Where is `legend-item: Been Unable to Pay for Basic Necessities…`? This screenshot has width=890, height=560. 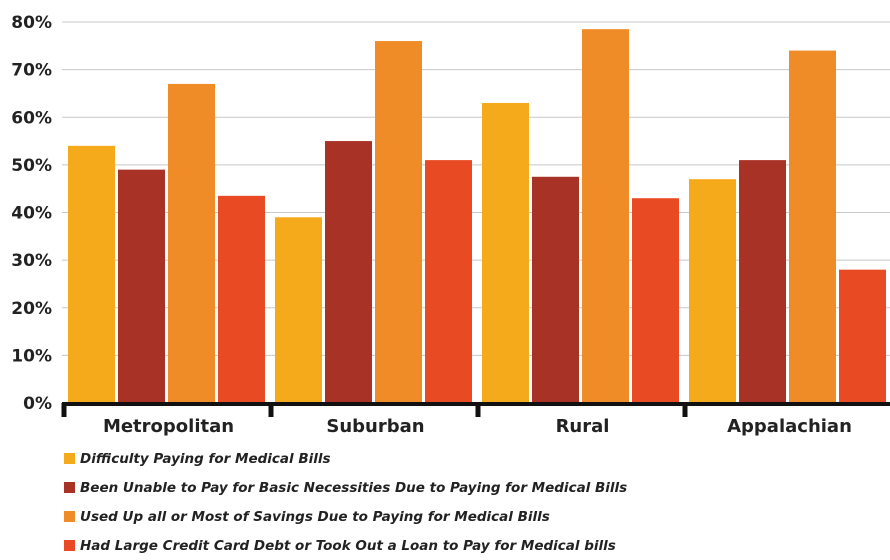 legend-item: Been Unable to Pay for Basic Necessities… is located at coordinates (345, 487).